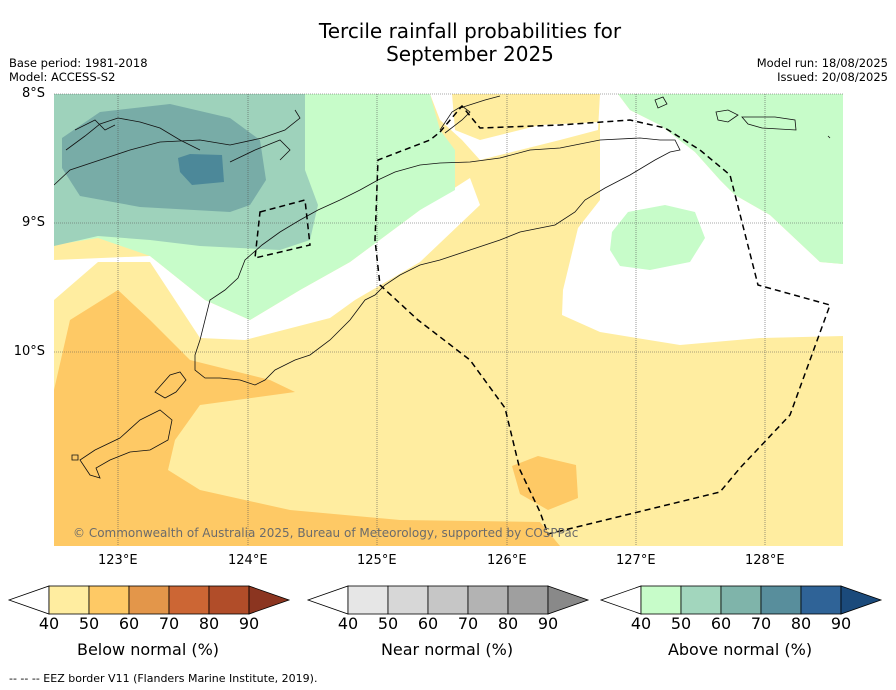 The width and height of the screenshot is (896, 690). Describe the element at coordinates (470, 31) in the screenshot. I see `title-line-1: Tercile rainfall probabilities for` at that location.